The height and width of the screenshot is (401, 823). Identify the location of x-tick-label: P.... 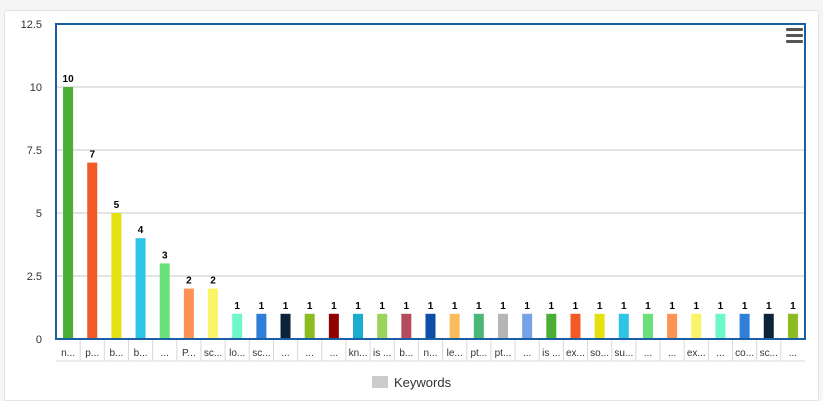
(189, 353).